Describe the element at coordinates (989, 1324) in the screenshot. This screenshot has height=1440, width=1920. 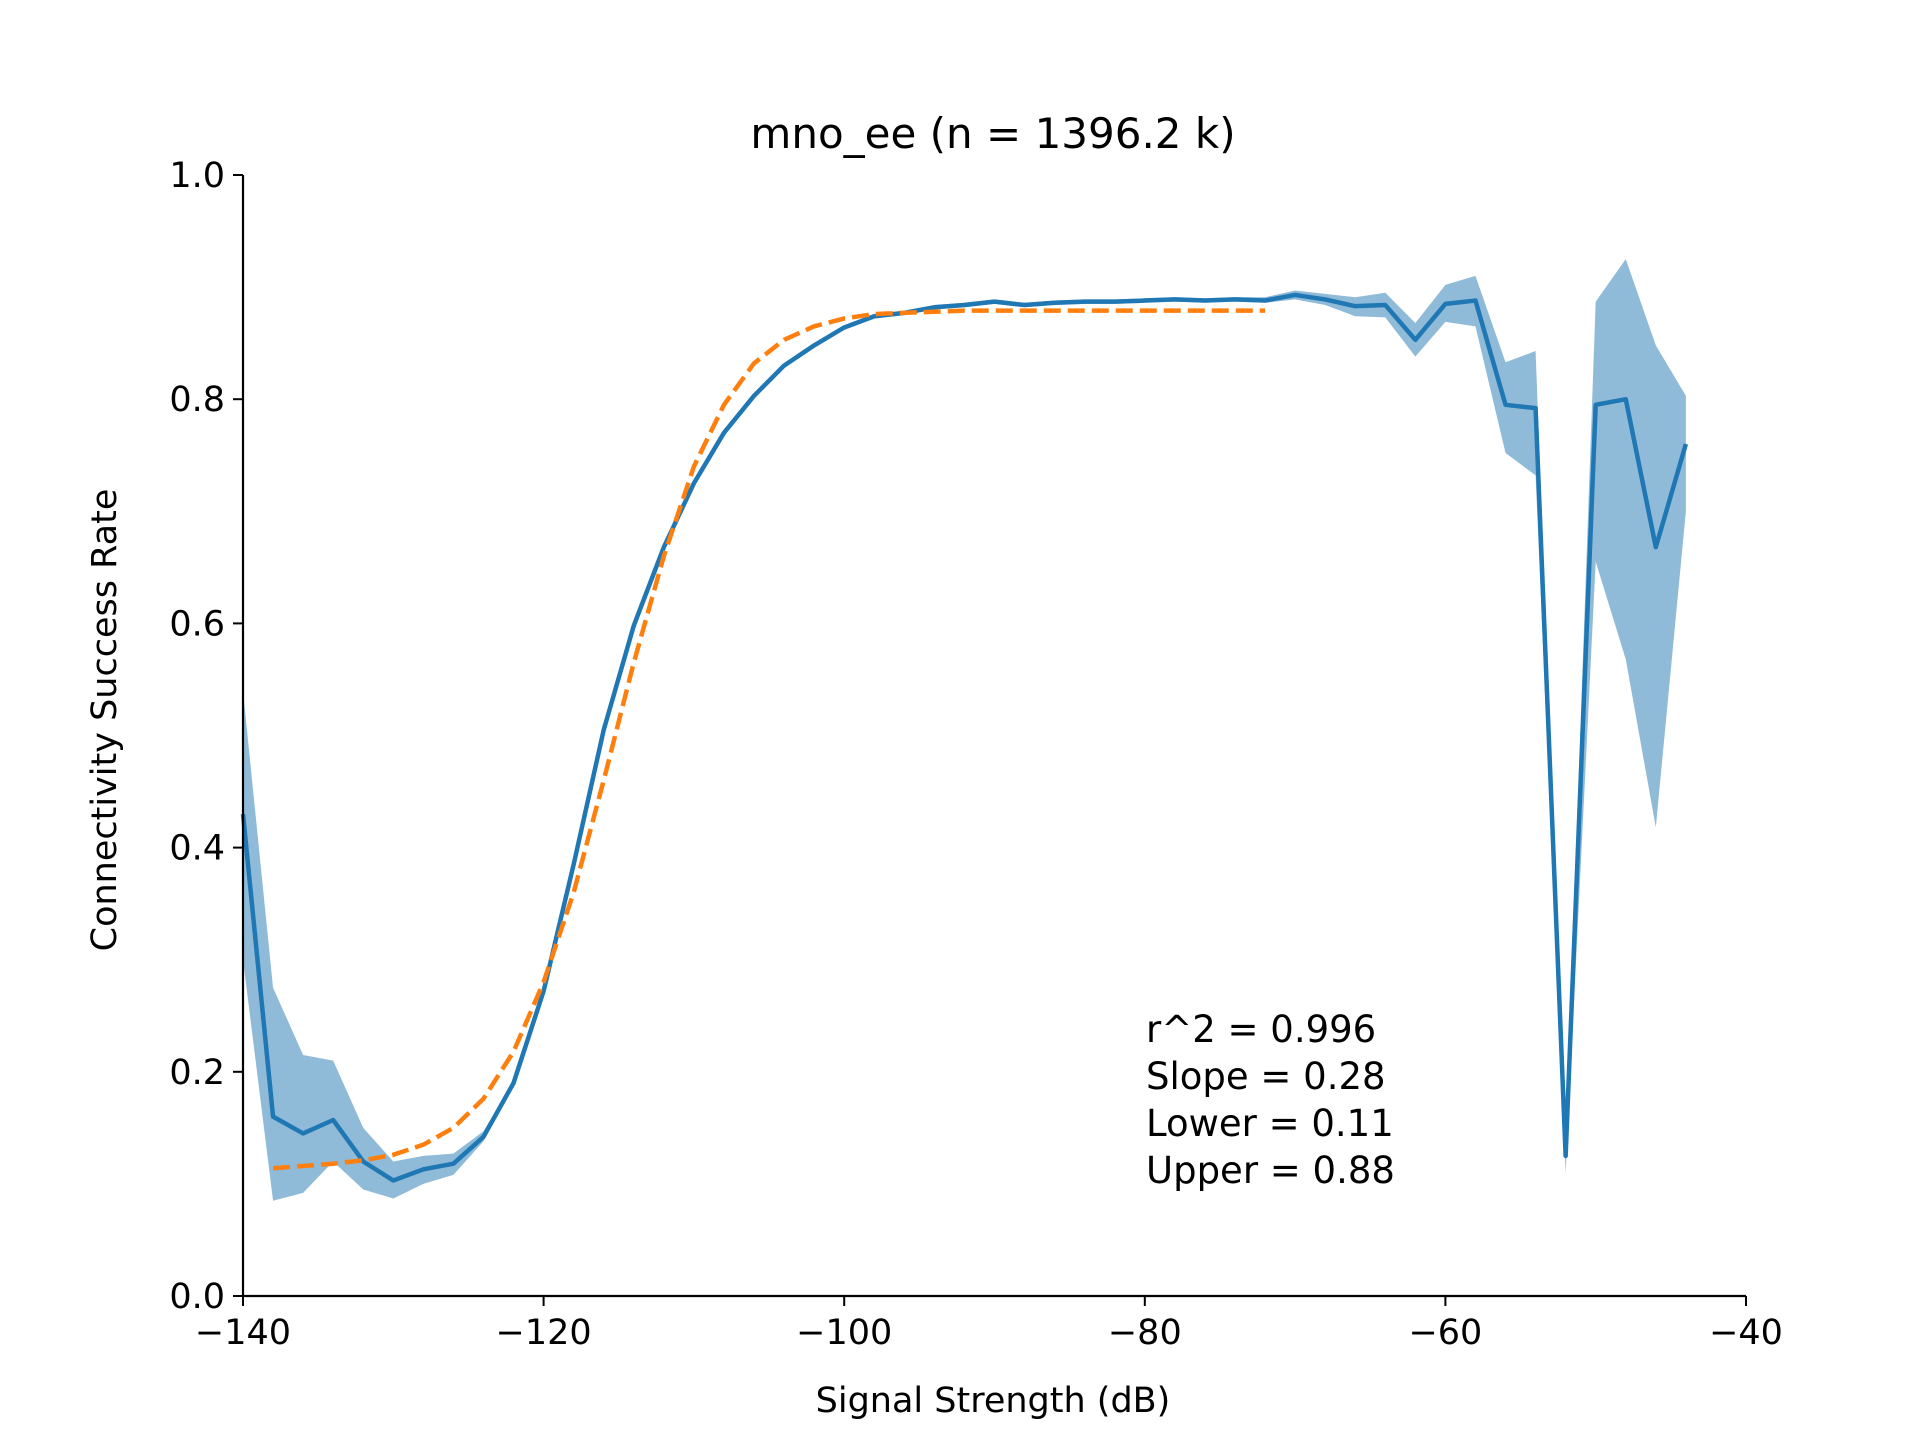
I see `x-axis-ticks: −140 −120 −100 −80 −60 −40` at that location.